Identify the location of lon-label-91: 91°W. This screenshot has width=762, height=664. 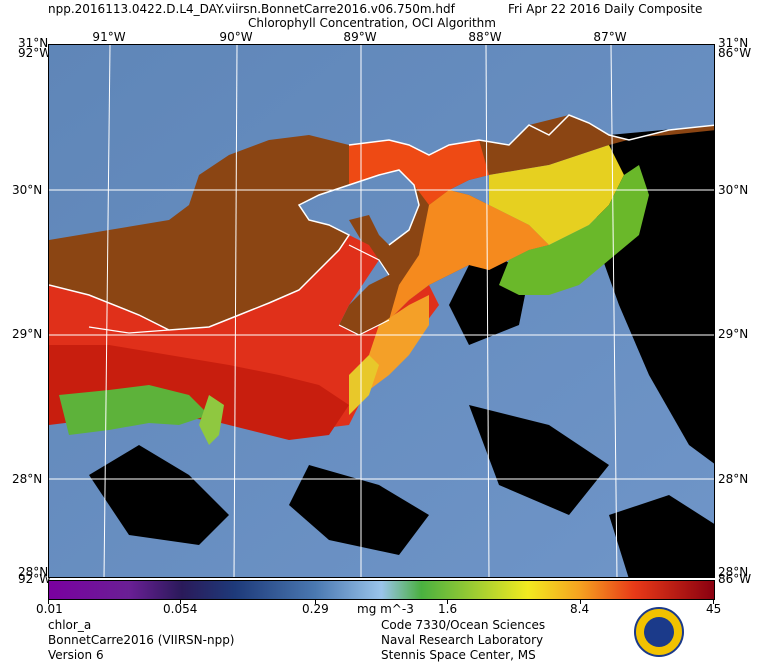
(109, 37).